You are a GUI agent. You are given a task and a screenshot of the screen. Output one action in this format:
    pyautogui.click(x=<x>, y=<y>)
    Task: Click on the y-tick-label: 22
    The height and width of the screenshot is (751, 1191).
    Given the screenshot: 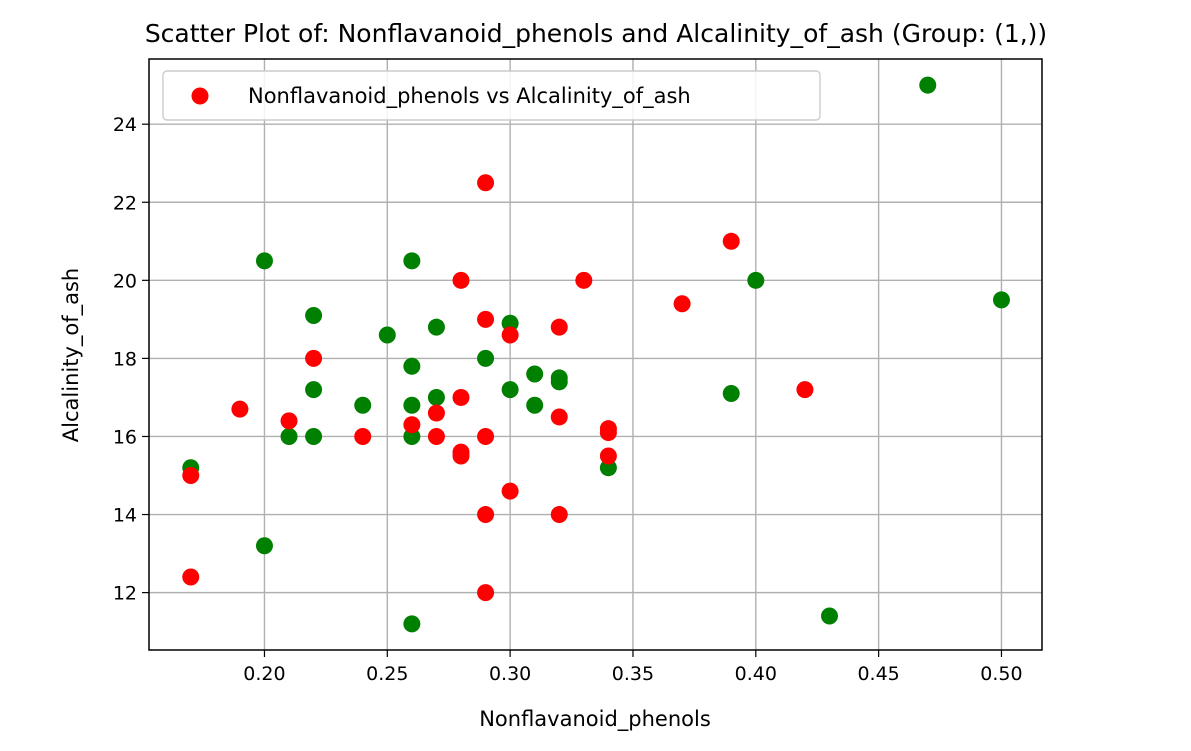 What is the action you would take?
    pyautogui.click(x=125, y=203)
    